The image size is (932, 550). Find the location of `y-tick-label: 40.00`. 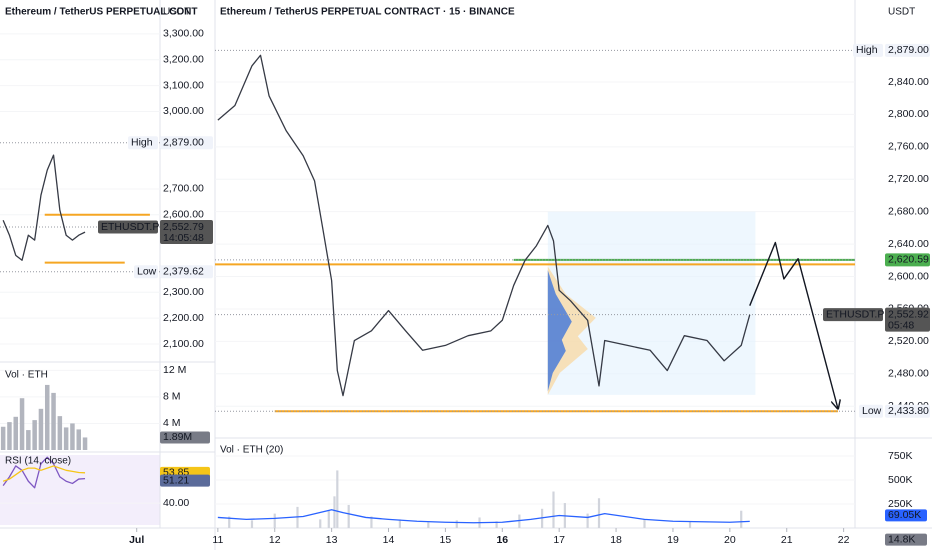

y-tick-label: 40.00 is located at coordinates (176, 503).